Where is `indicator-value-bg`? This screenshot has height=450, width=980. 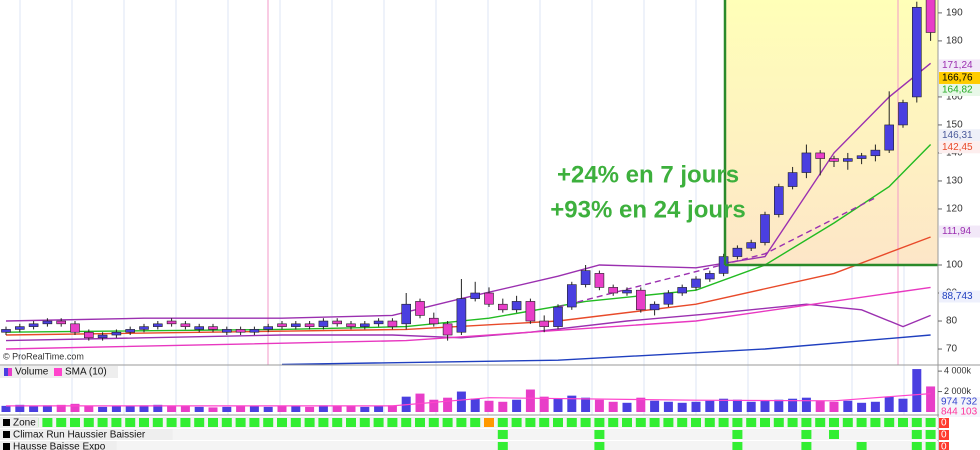
indicator-value-bg is located at coordinates (944, 446).